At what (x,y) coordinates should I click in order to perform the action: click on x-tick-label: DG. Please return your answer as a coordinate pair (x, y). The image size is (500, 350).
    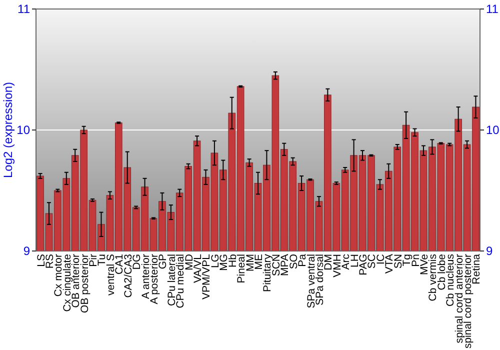
    Looking at the image, I should click on (137, 262).